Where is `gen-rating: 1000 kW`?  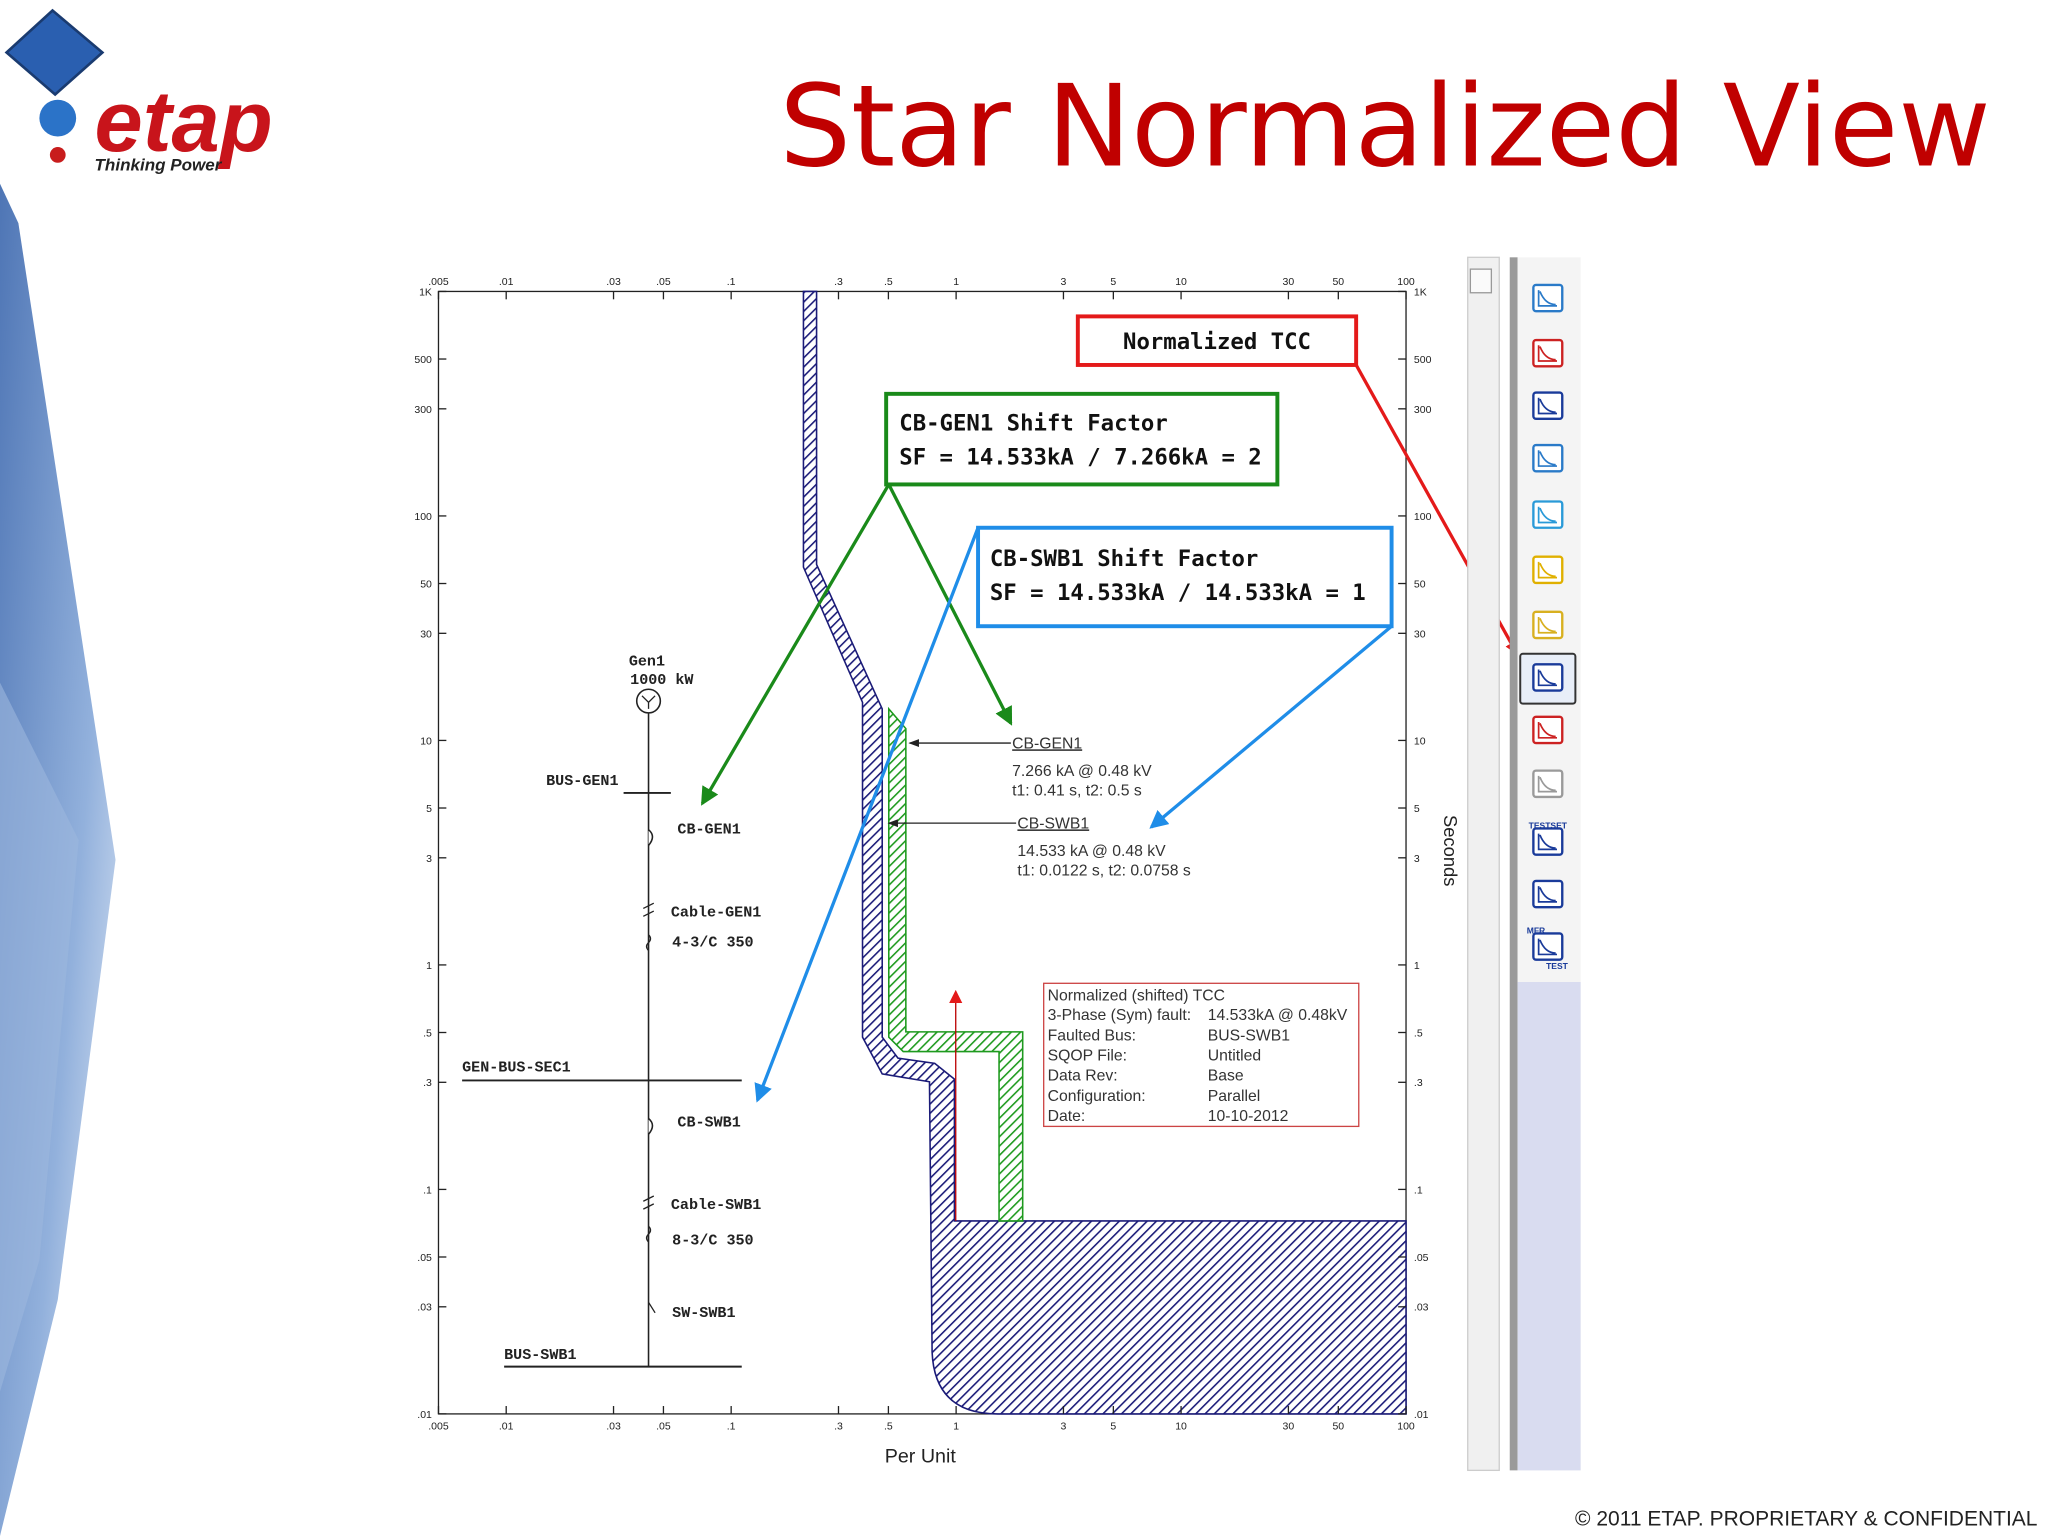
gen-rating: 1000 kW is located at coordinates (662, 680).